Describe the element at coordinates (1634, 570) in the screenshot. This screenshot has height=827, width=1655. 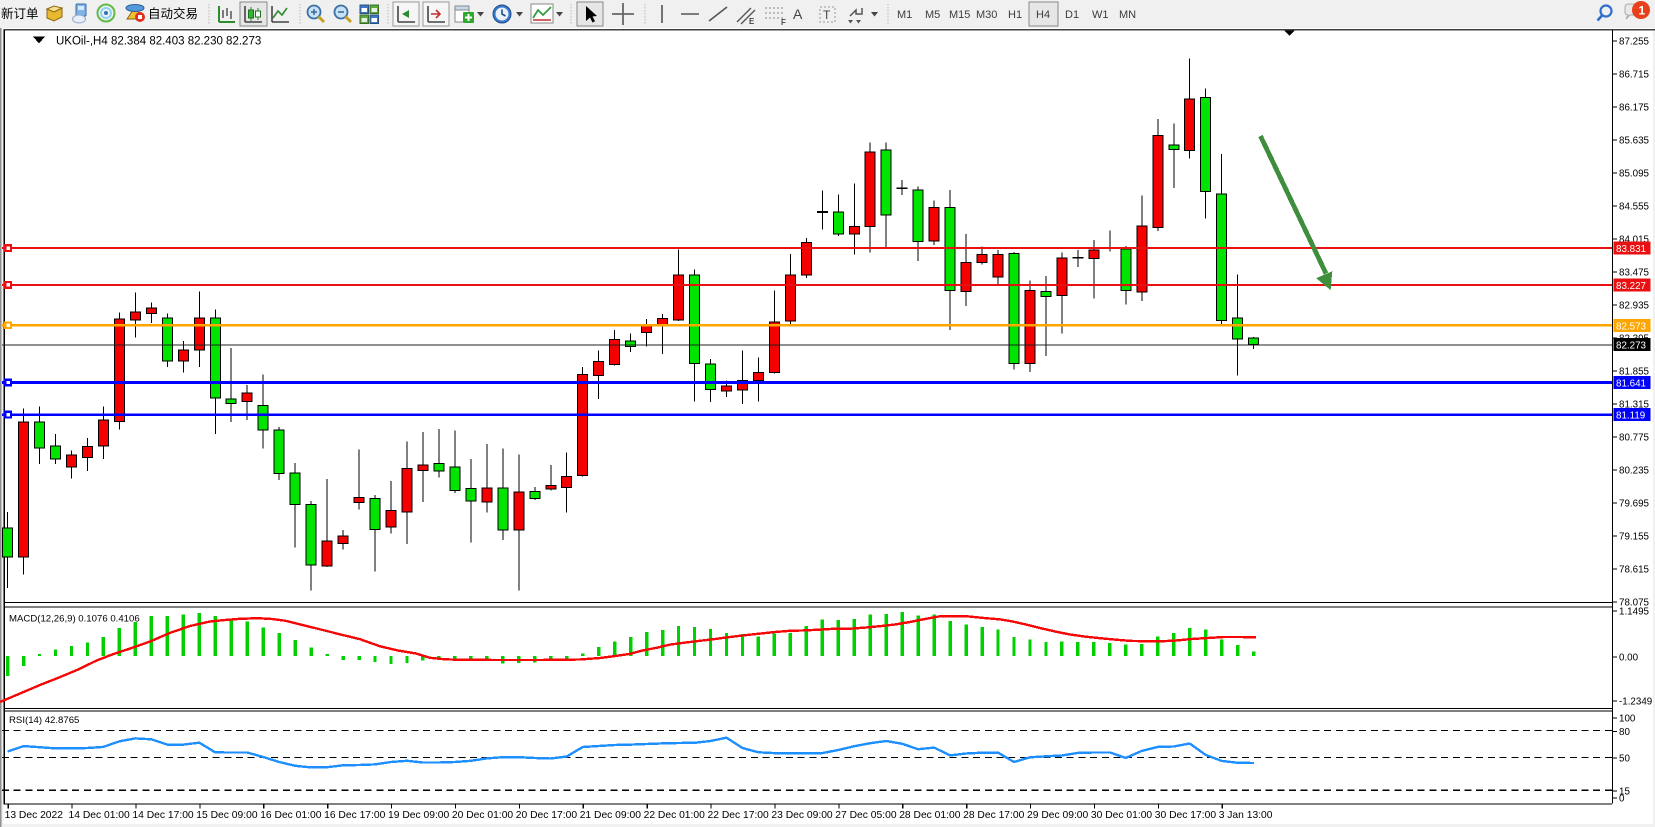
I see `svg-text: 78.615` at that location.